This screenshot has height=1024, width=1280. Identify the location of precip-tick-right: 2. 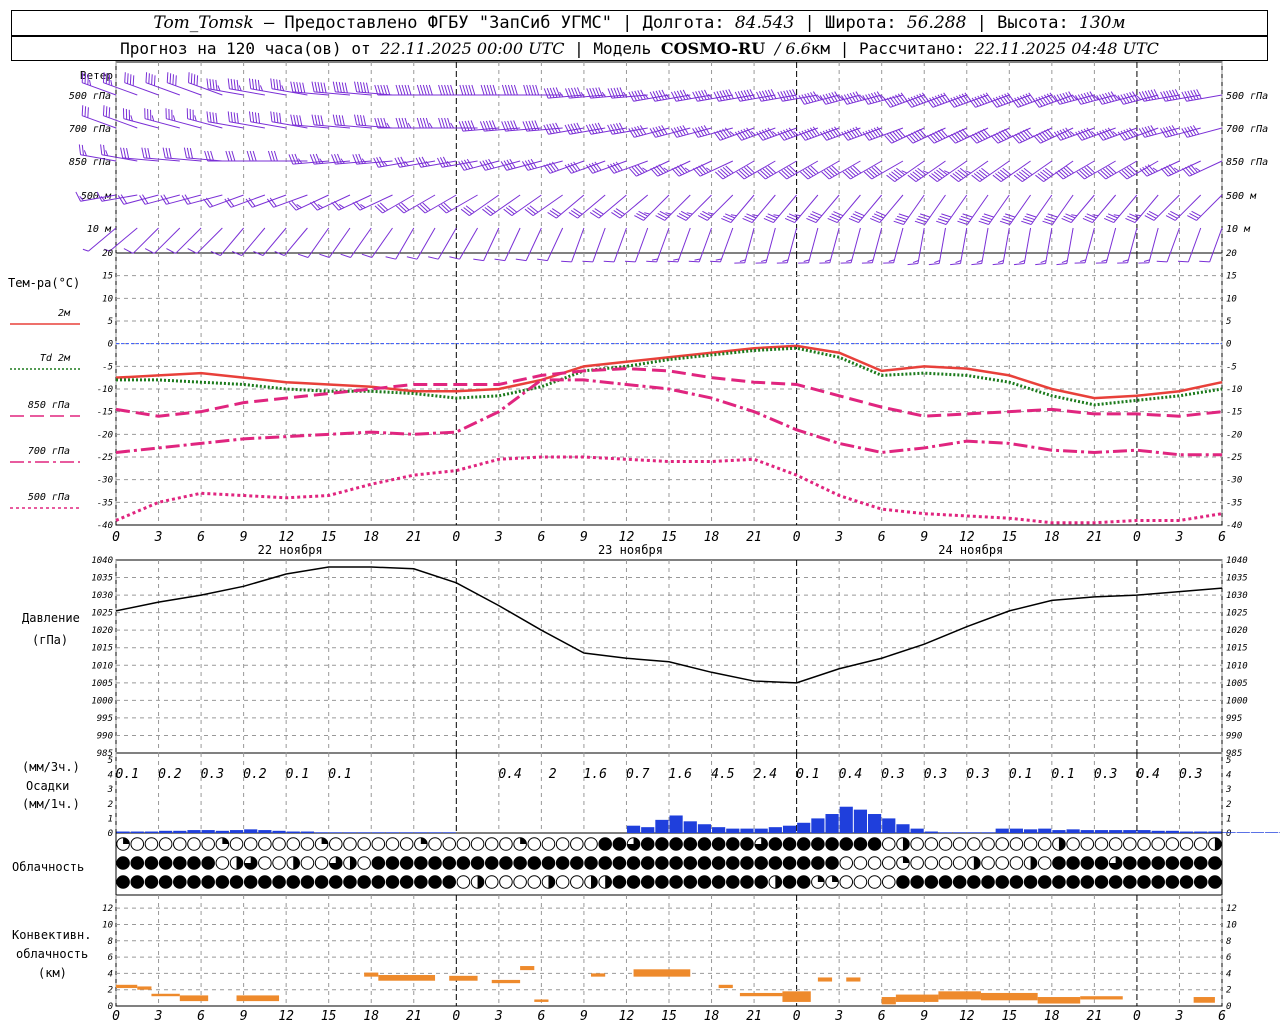
(1228, 805).